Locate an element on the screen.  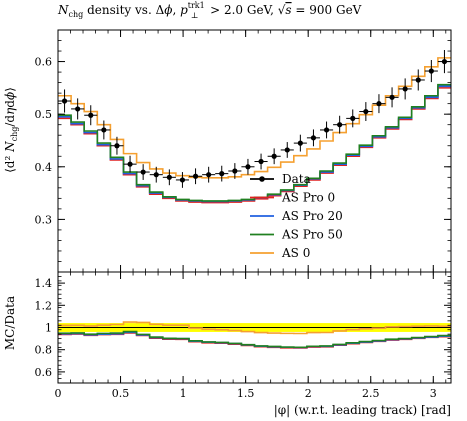
x-axis-label: |φ| (w.r.t. leading track) [rad] is located at coordinates (362, 410).